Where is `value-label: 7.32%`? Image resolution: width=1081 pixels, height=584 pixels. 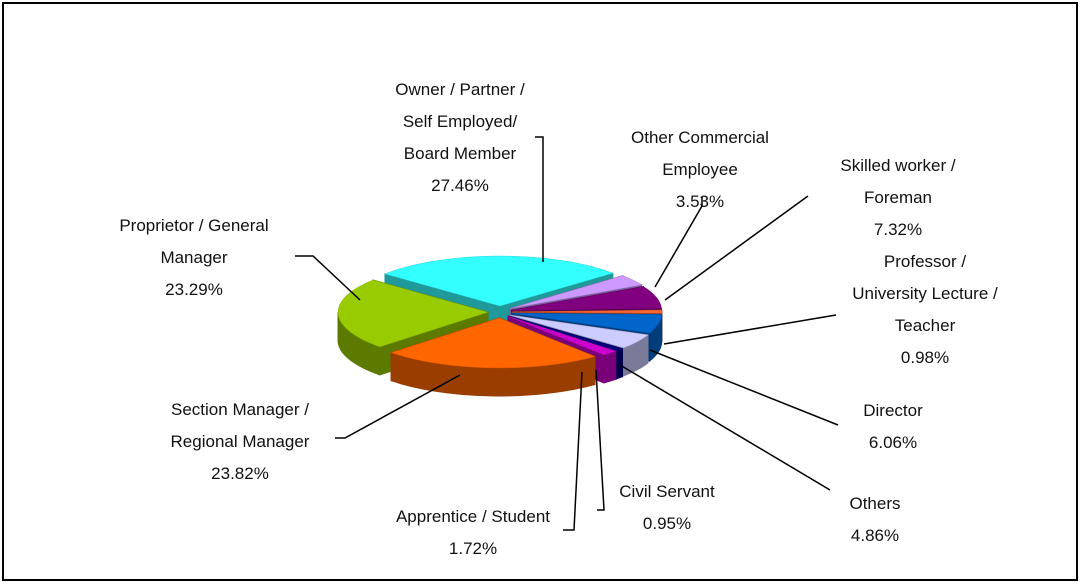 value-label: 7.32% is located at coordinates (898, 229).